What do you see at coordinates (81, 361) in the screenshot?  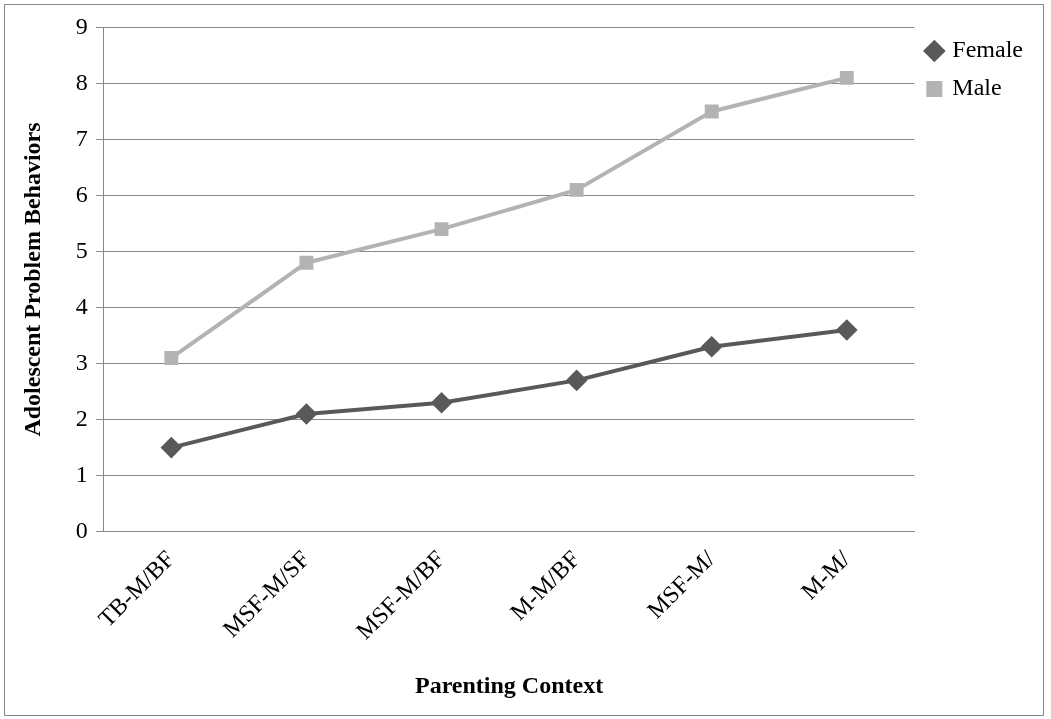 I see `y-tick-label: 3` at bounding box center [81, 361].